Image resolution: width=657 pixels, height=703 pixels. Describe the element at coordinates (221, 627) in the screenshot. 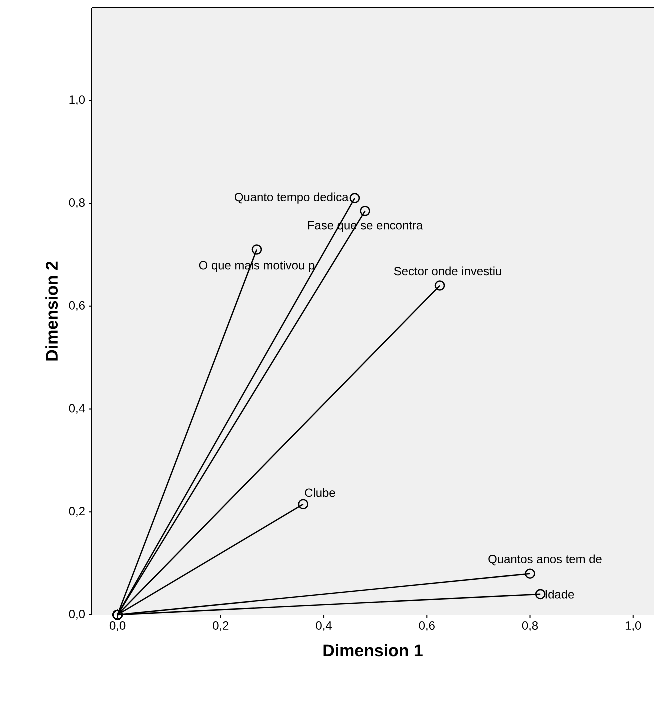

I see `x-tick-label: 0,2` at that location.